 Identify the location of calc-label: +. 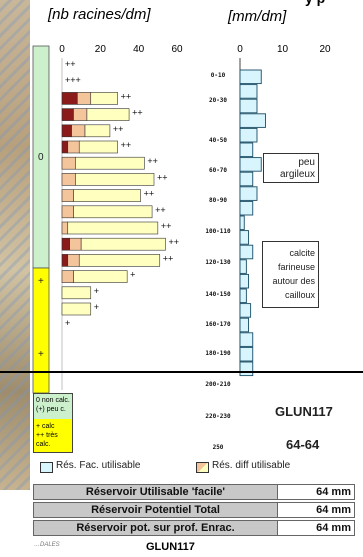
(41, 354).